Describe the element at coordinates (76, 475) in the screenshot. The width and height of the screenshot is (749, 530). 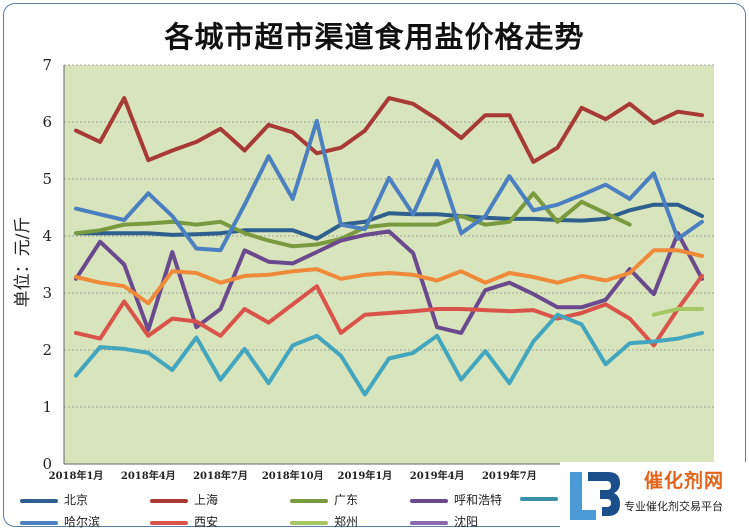
I see `x-tick-label: 2018年1月` at that location.